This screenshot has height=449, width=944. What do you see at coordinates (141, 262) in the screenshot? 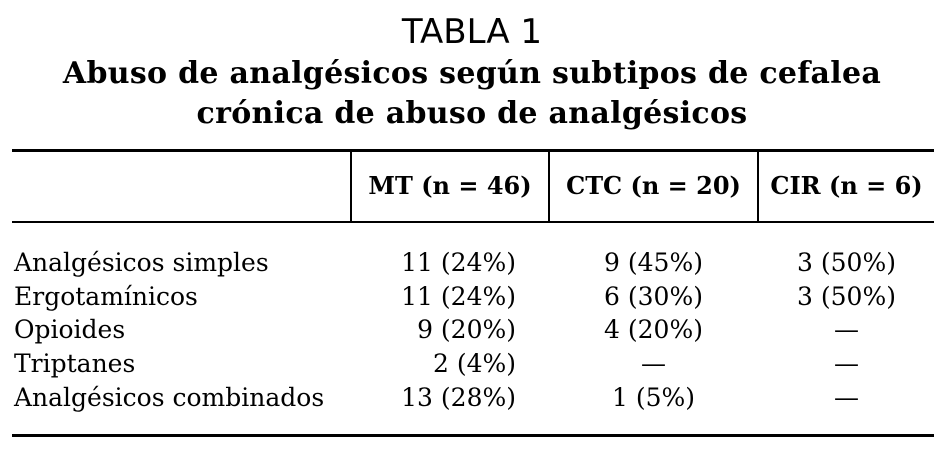
I see `row-label: Analgésicos simples` at bounding box center [141, 262].